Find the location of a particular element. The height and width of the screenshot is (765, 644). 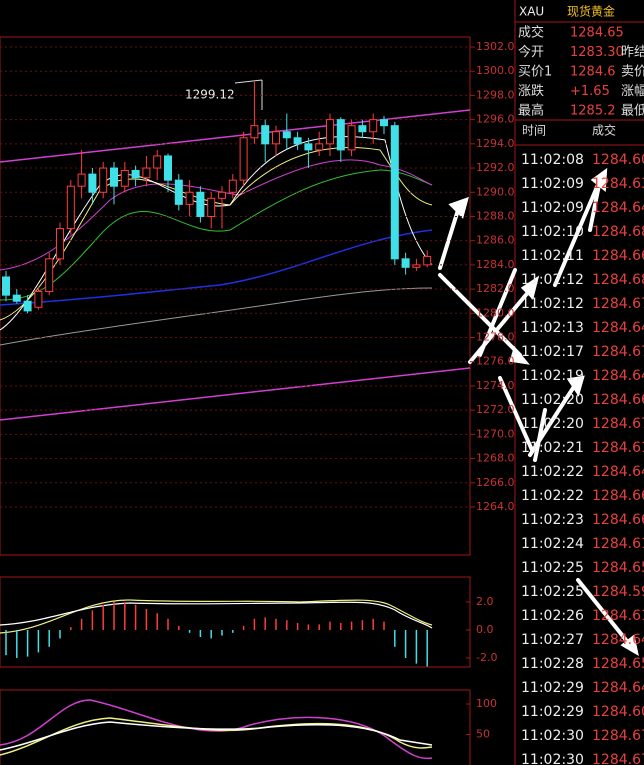

trade-time: 11:02:22 is located at coordinates (552, 496).